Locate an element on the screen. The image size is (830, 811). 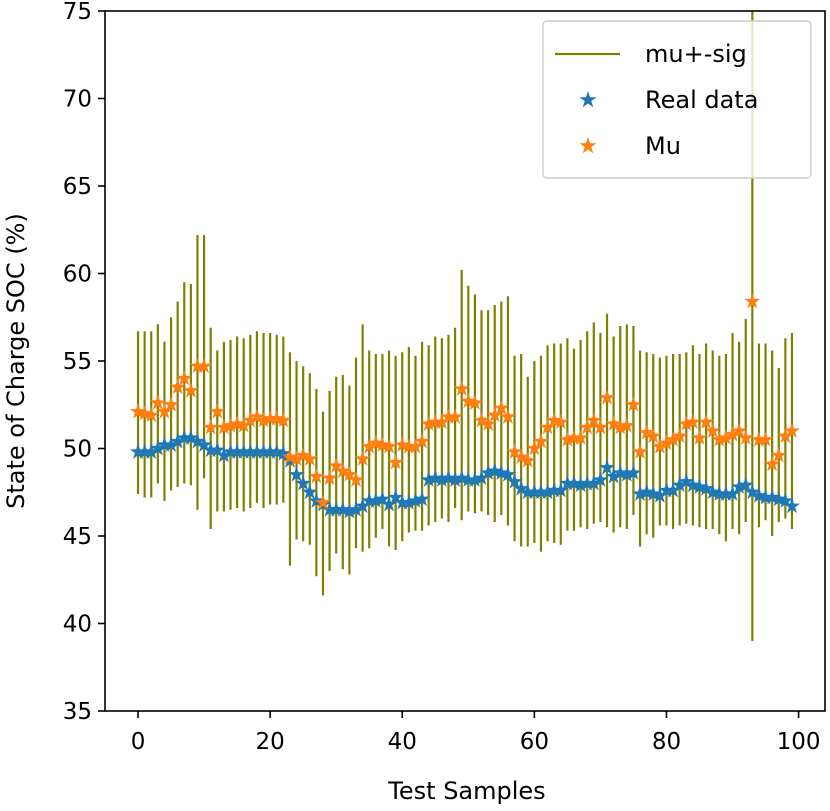
y-tick-label: 65 is located at coordinates (77, 187).